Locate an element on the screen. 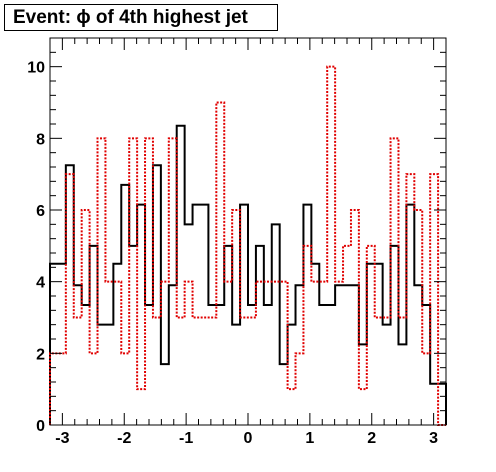 The height and width of the screenshot is (472, 496). x-tick-label: 2 is located at coordinates (371, 438).